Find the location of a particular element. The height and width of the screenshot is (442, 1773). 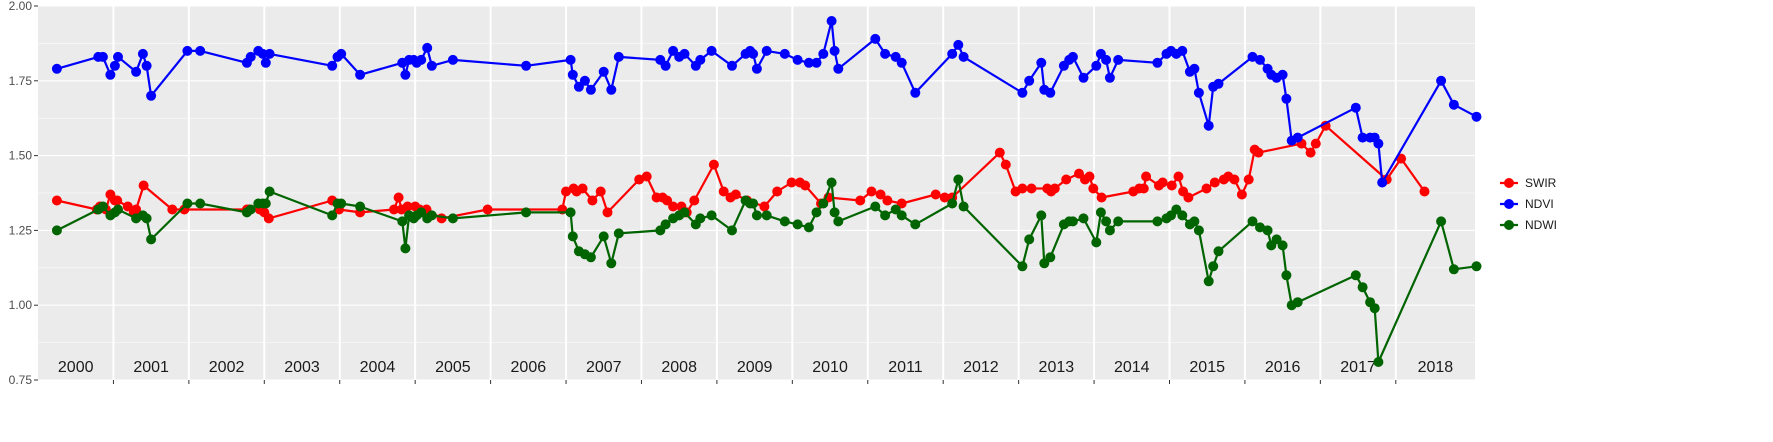

year-label: 2018 is located at coordinates (1436, 367).